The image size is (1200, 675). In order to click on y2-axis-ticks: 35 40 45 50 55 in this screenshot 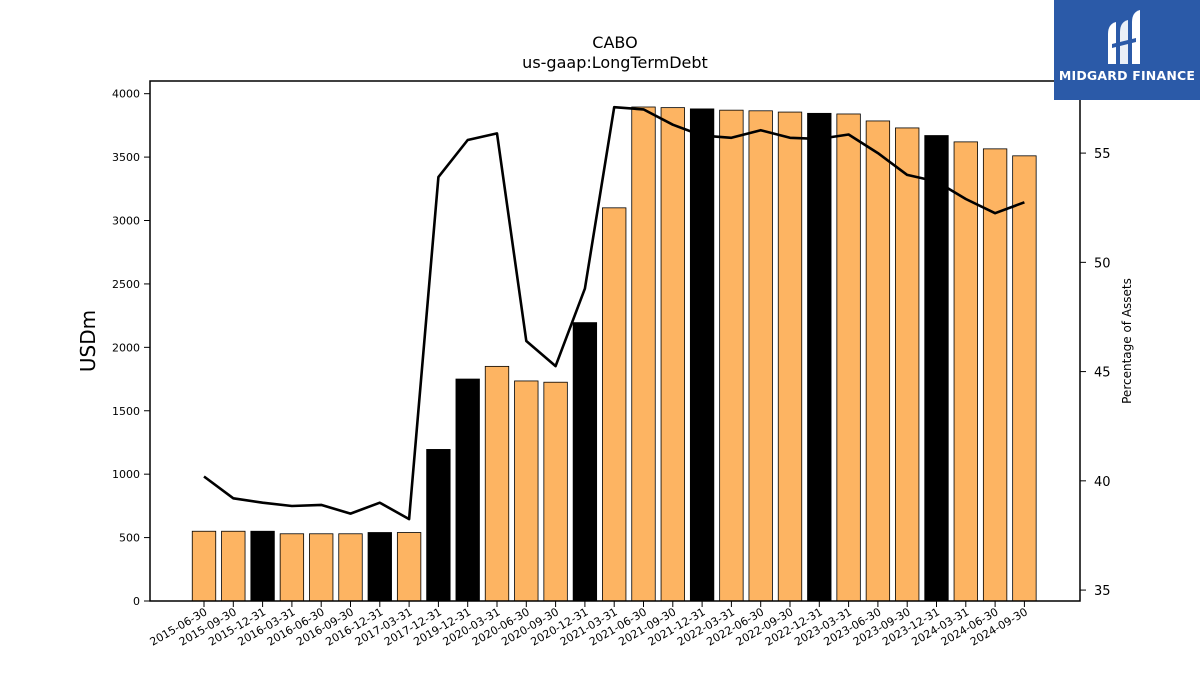, I will do `click(1095, 373)`.